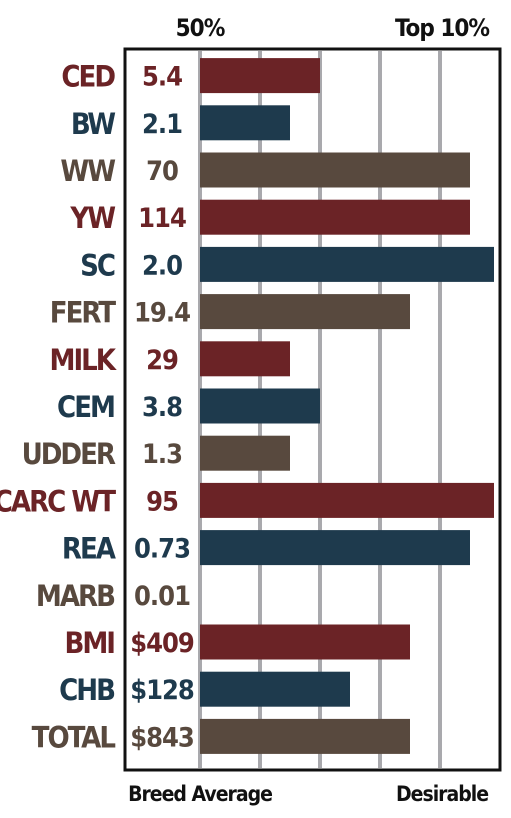 Image resolution: width=511 pixels, height=818 pixels. What do you see at coordinates (162, 313) in the screenshot?
I see `value-label: 19.4` at bounding box center [162, 313].